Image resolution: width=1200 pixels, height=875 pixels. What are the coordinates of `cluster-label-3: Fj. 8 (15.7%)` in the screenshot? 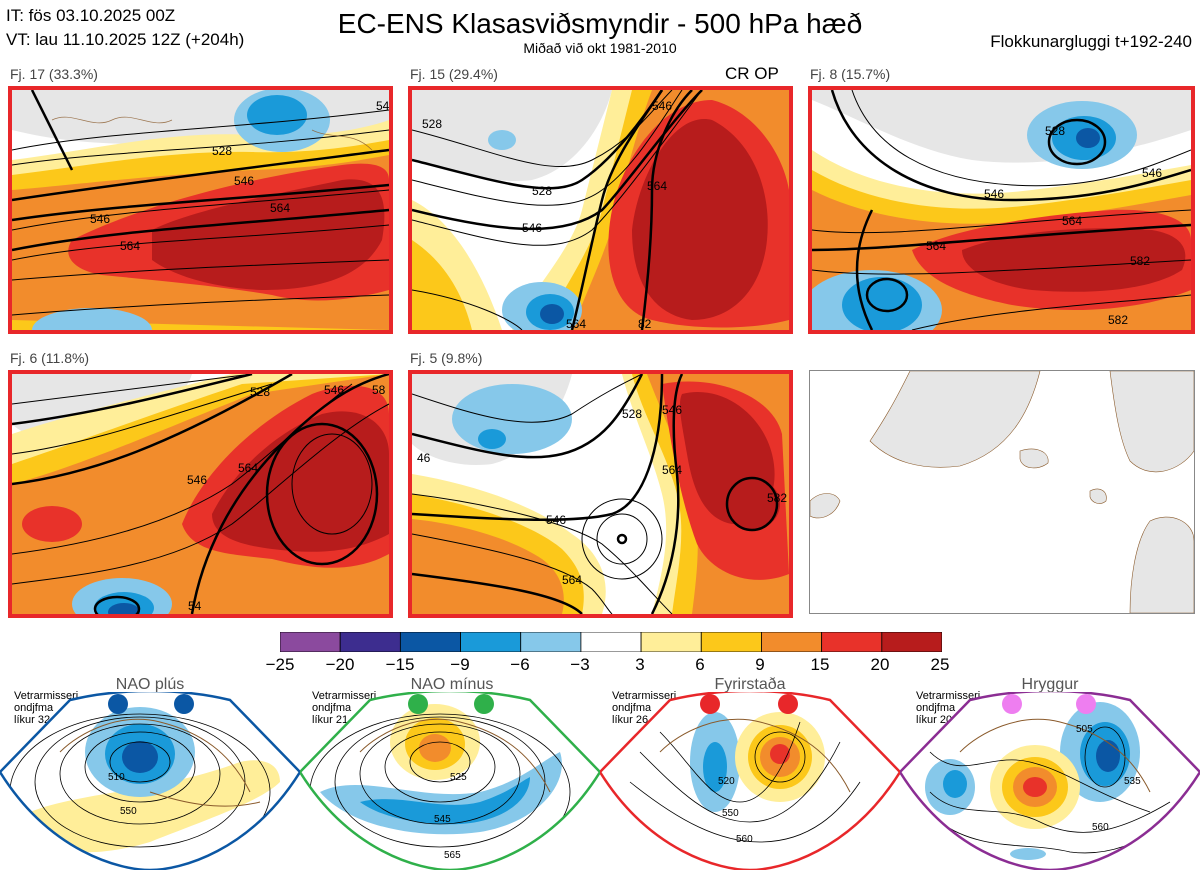 It's located at (850, 74).